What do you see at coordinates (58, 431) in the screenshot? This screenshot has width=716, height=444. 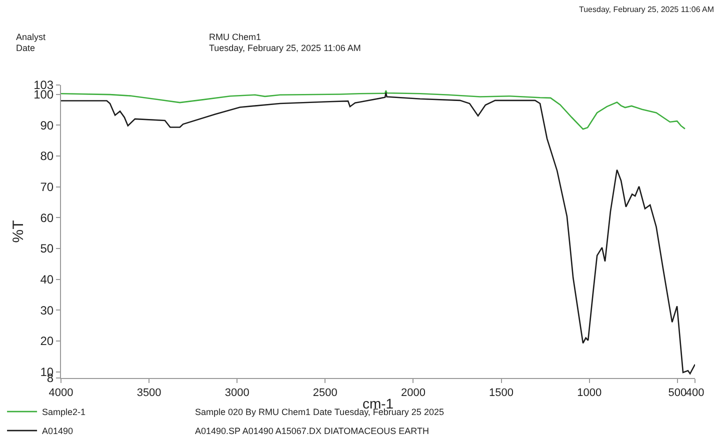 I see `legend-label: A01490` at bounding box center [58, 431].